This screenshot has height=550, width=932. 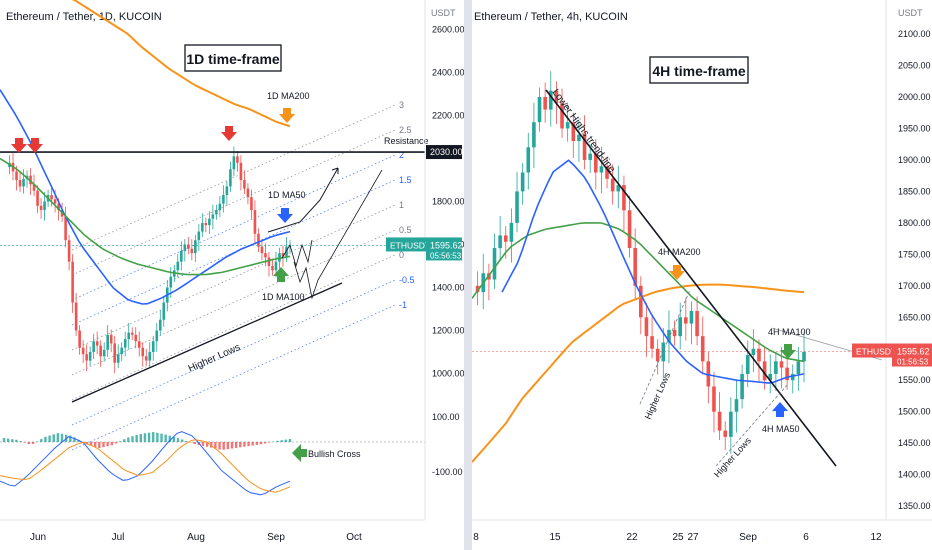 I want to click on right-symbol-title: Ethereum / Tether, 4h, KUCOIN, so click(x=551, y=17).